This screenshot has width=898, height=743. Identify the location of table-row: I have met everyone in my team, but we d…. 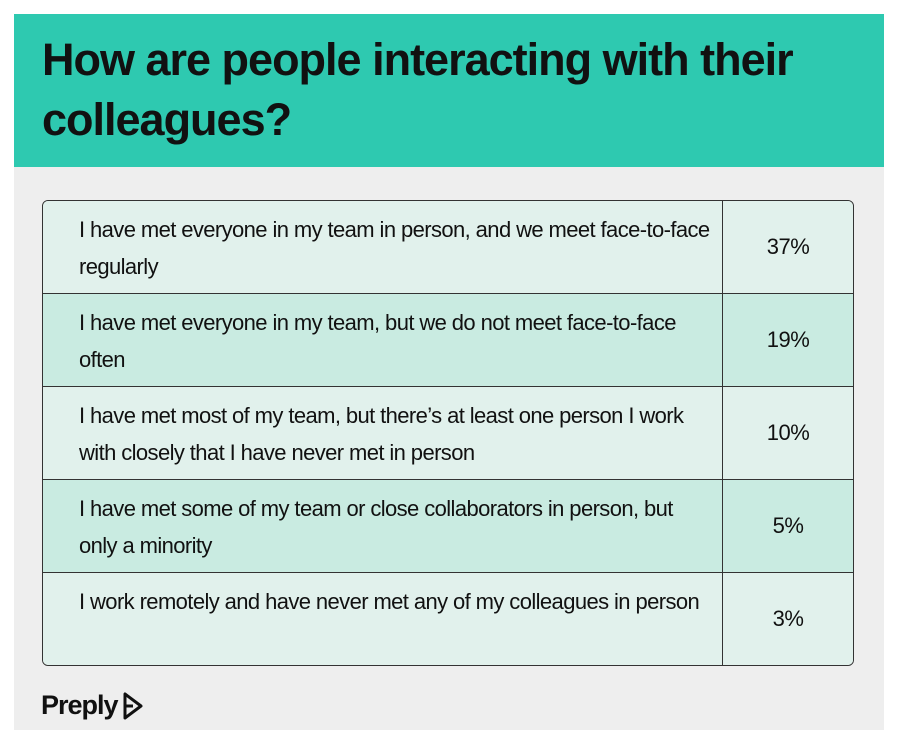
(448, 339).